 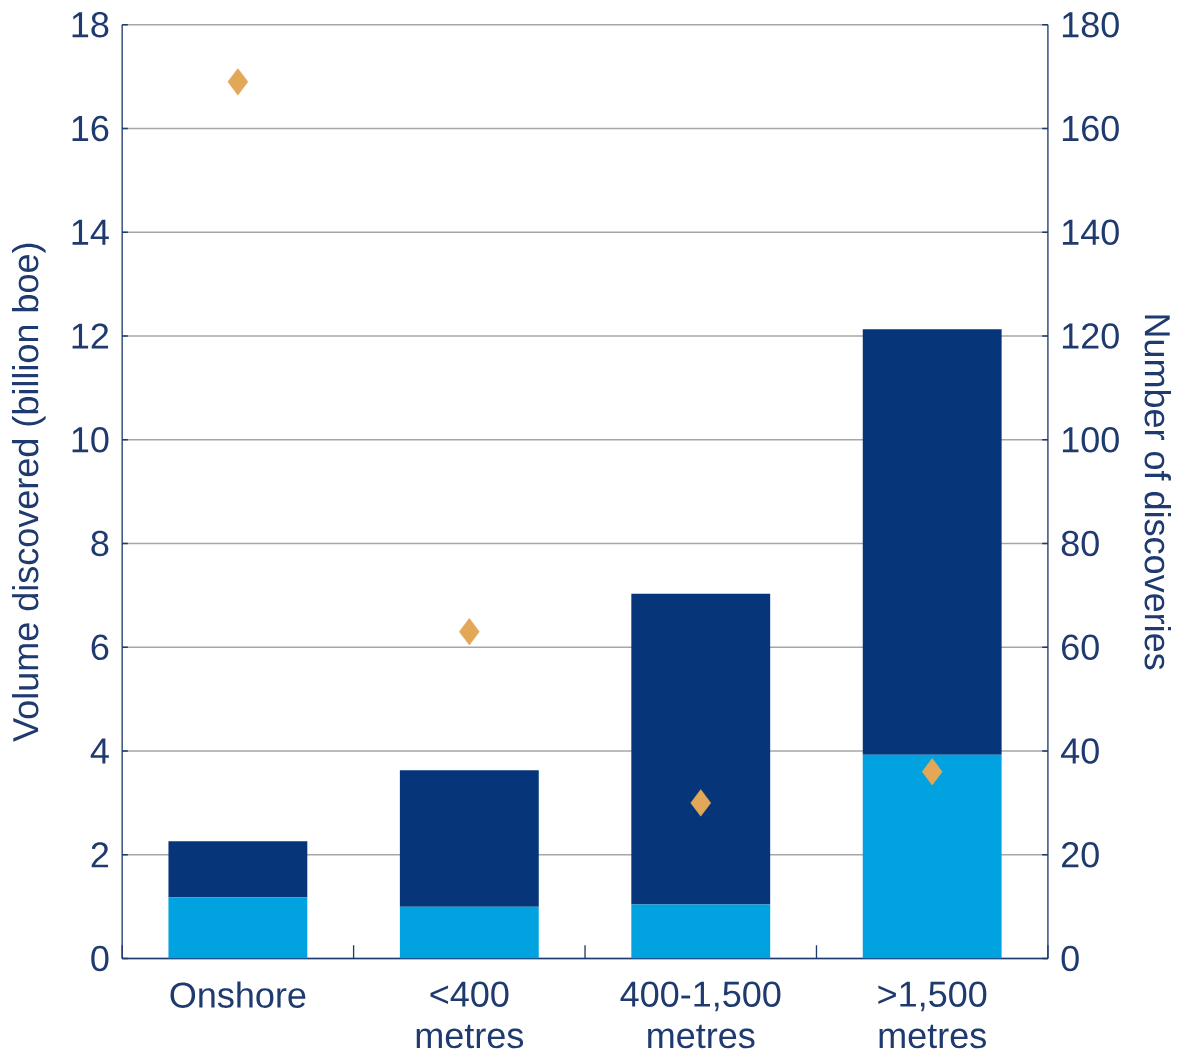 What do you see at coordinates (1080, 543) in the screenshot?
I see `y2-tick-label: 80` at bounding box center [1080, 543].